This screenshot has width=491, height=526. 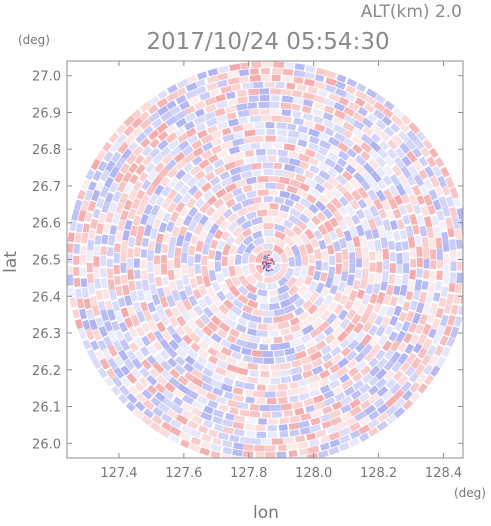 I want to click on x-tick-label: 127.4, so click(x=118, y=473).